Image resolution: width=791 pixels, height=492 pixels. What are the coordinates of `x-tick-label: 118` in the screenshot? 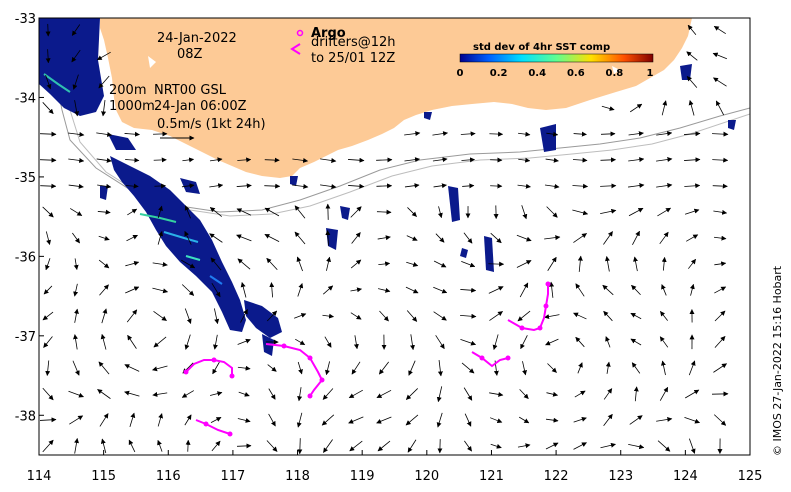 It's located at (297, 476).